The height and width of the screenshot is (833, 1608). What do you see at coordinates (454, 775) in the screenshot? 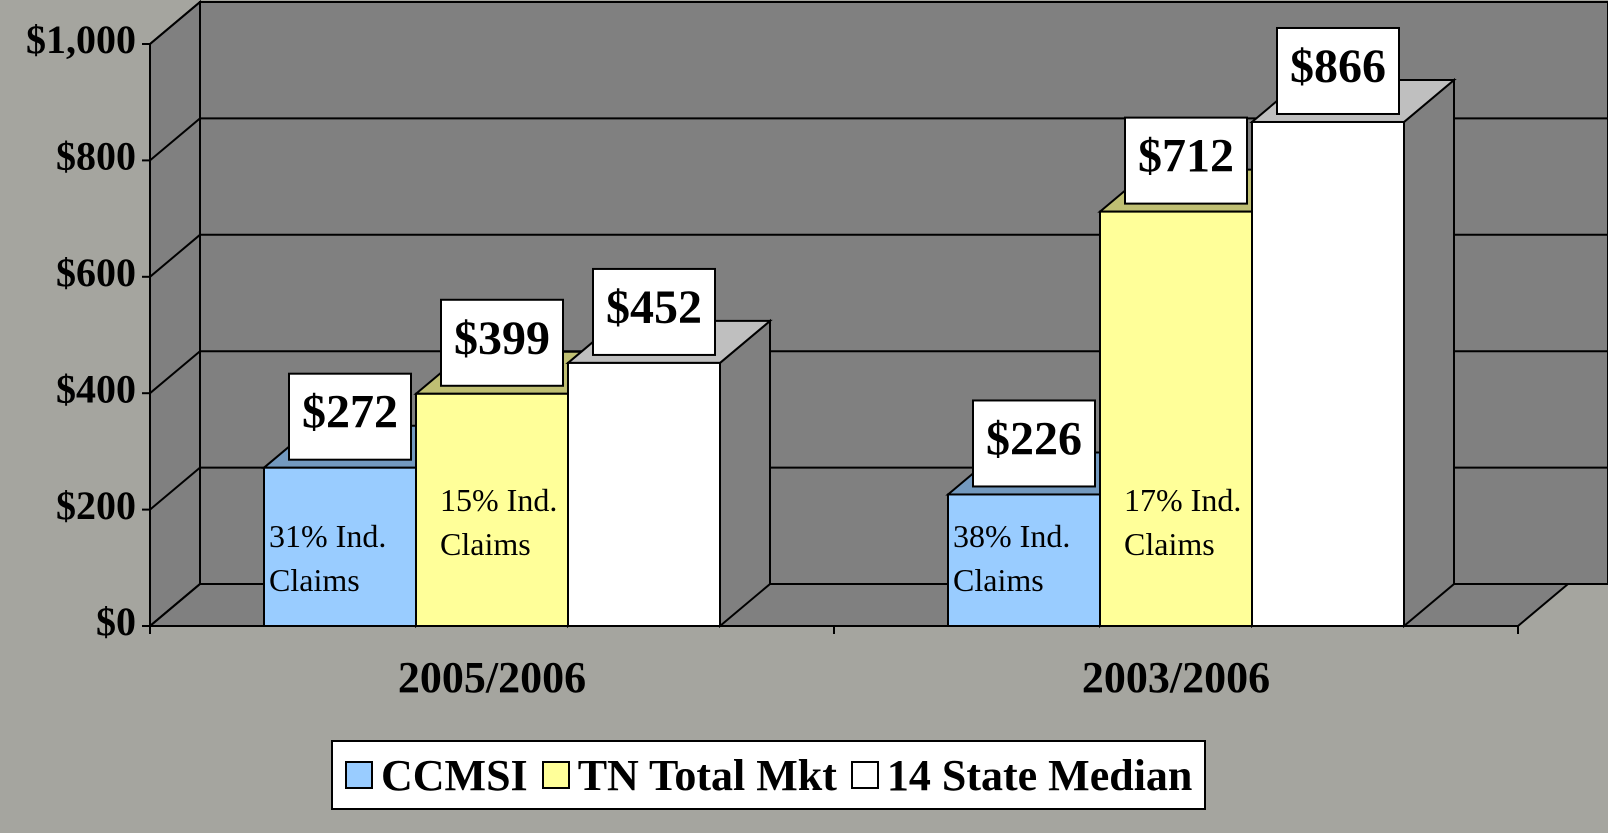
I see `legend-label: CCMSI` at bounding box center [454, 775].